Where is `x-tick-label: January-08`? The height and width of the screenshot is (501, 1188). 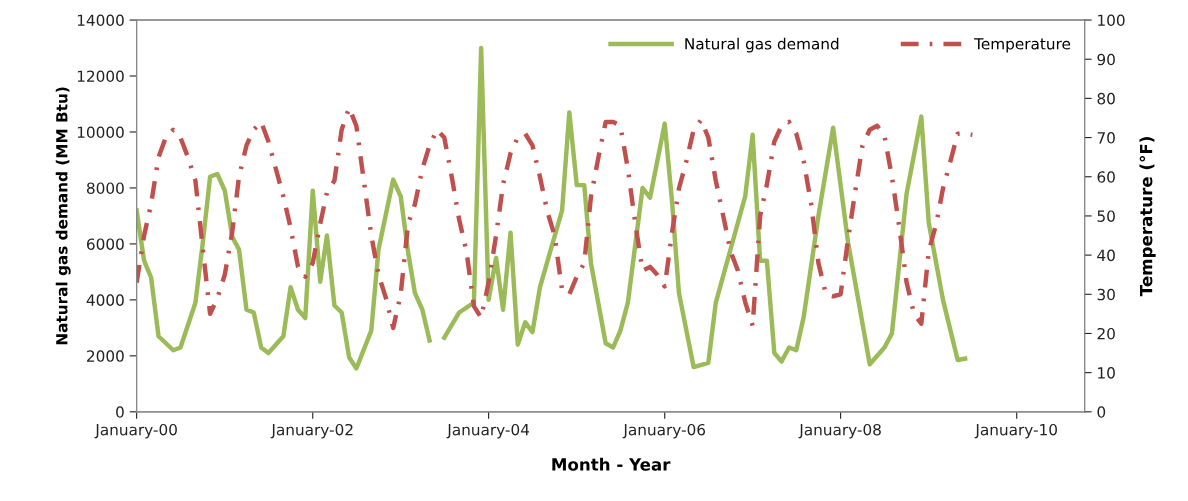
x-tick-label: January-08 is located at coordinates (839, 431).